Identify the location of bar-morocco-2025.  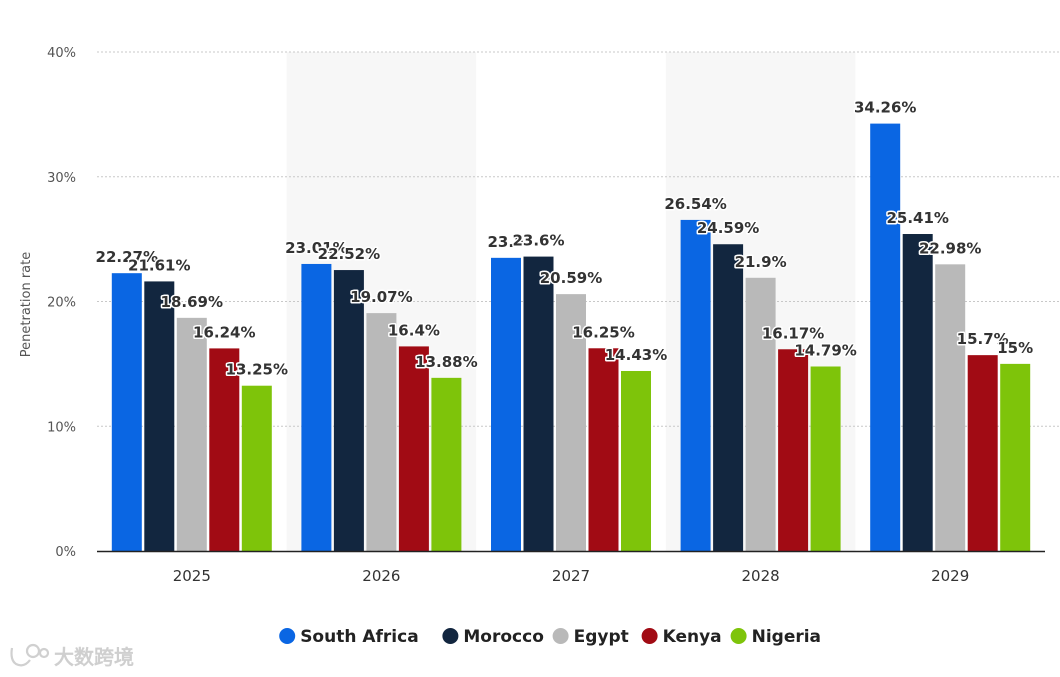
(159, 416).